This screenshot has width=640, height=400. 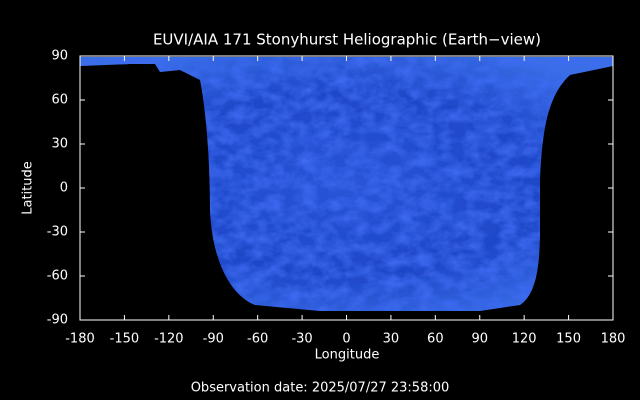 What do you see at coordinates (347, 355) in the screenshot?
I see `x-axis-label: Longitude` at bounding box center [347, 355].